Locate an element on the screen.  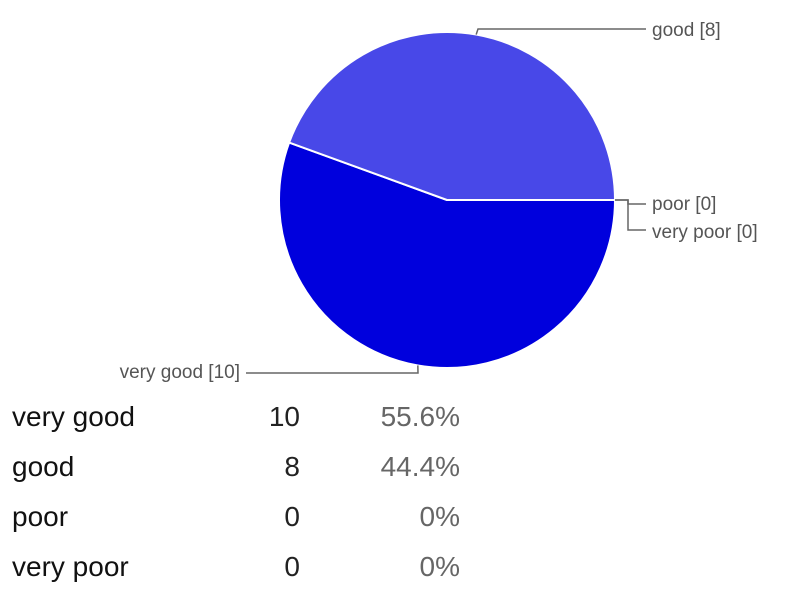
table-row: good 8 44.4% is located at coordinates (236, 467).